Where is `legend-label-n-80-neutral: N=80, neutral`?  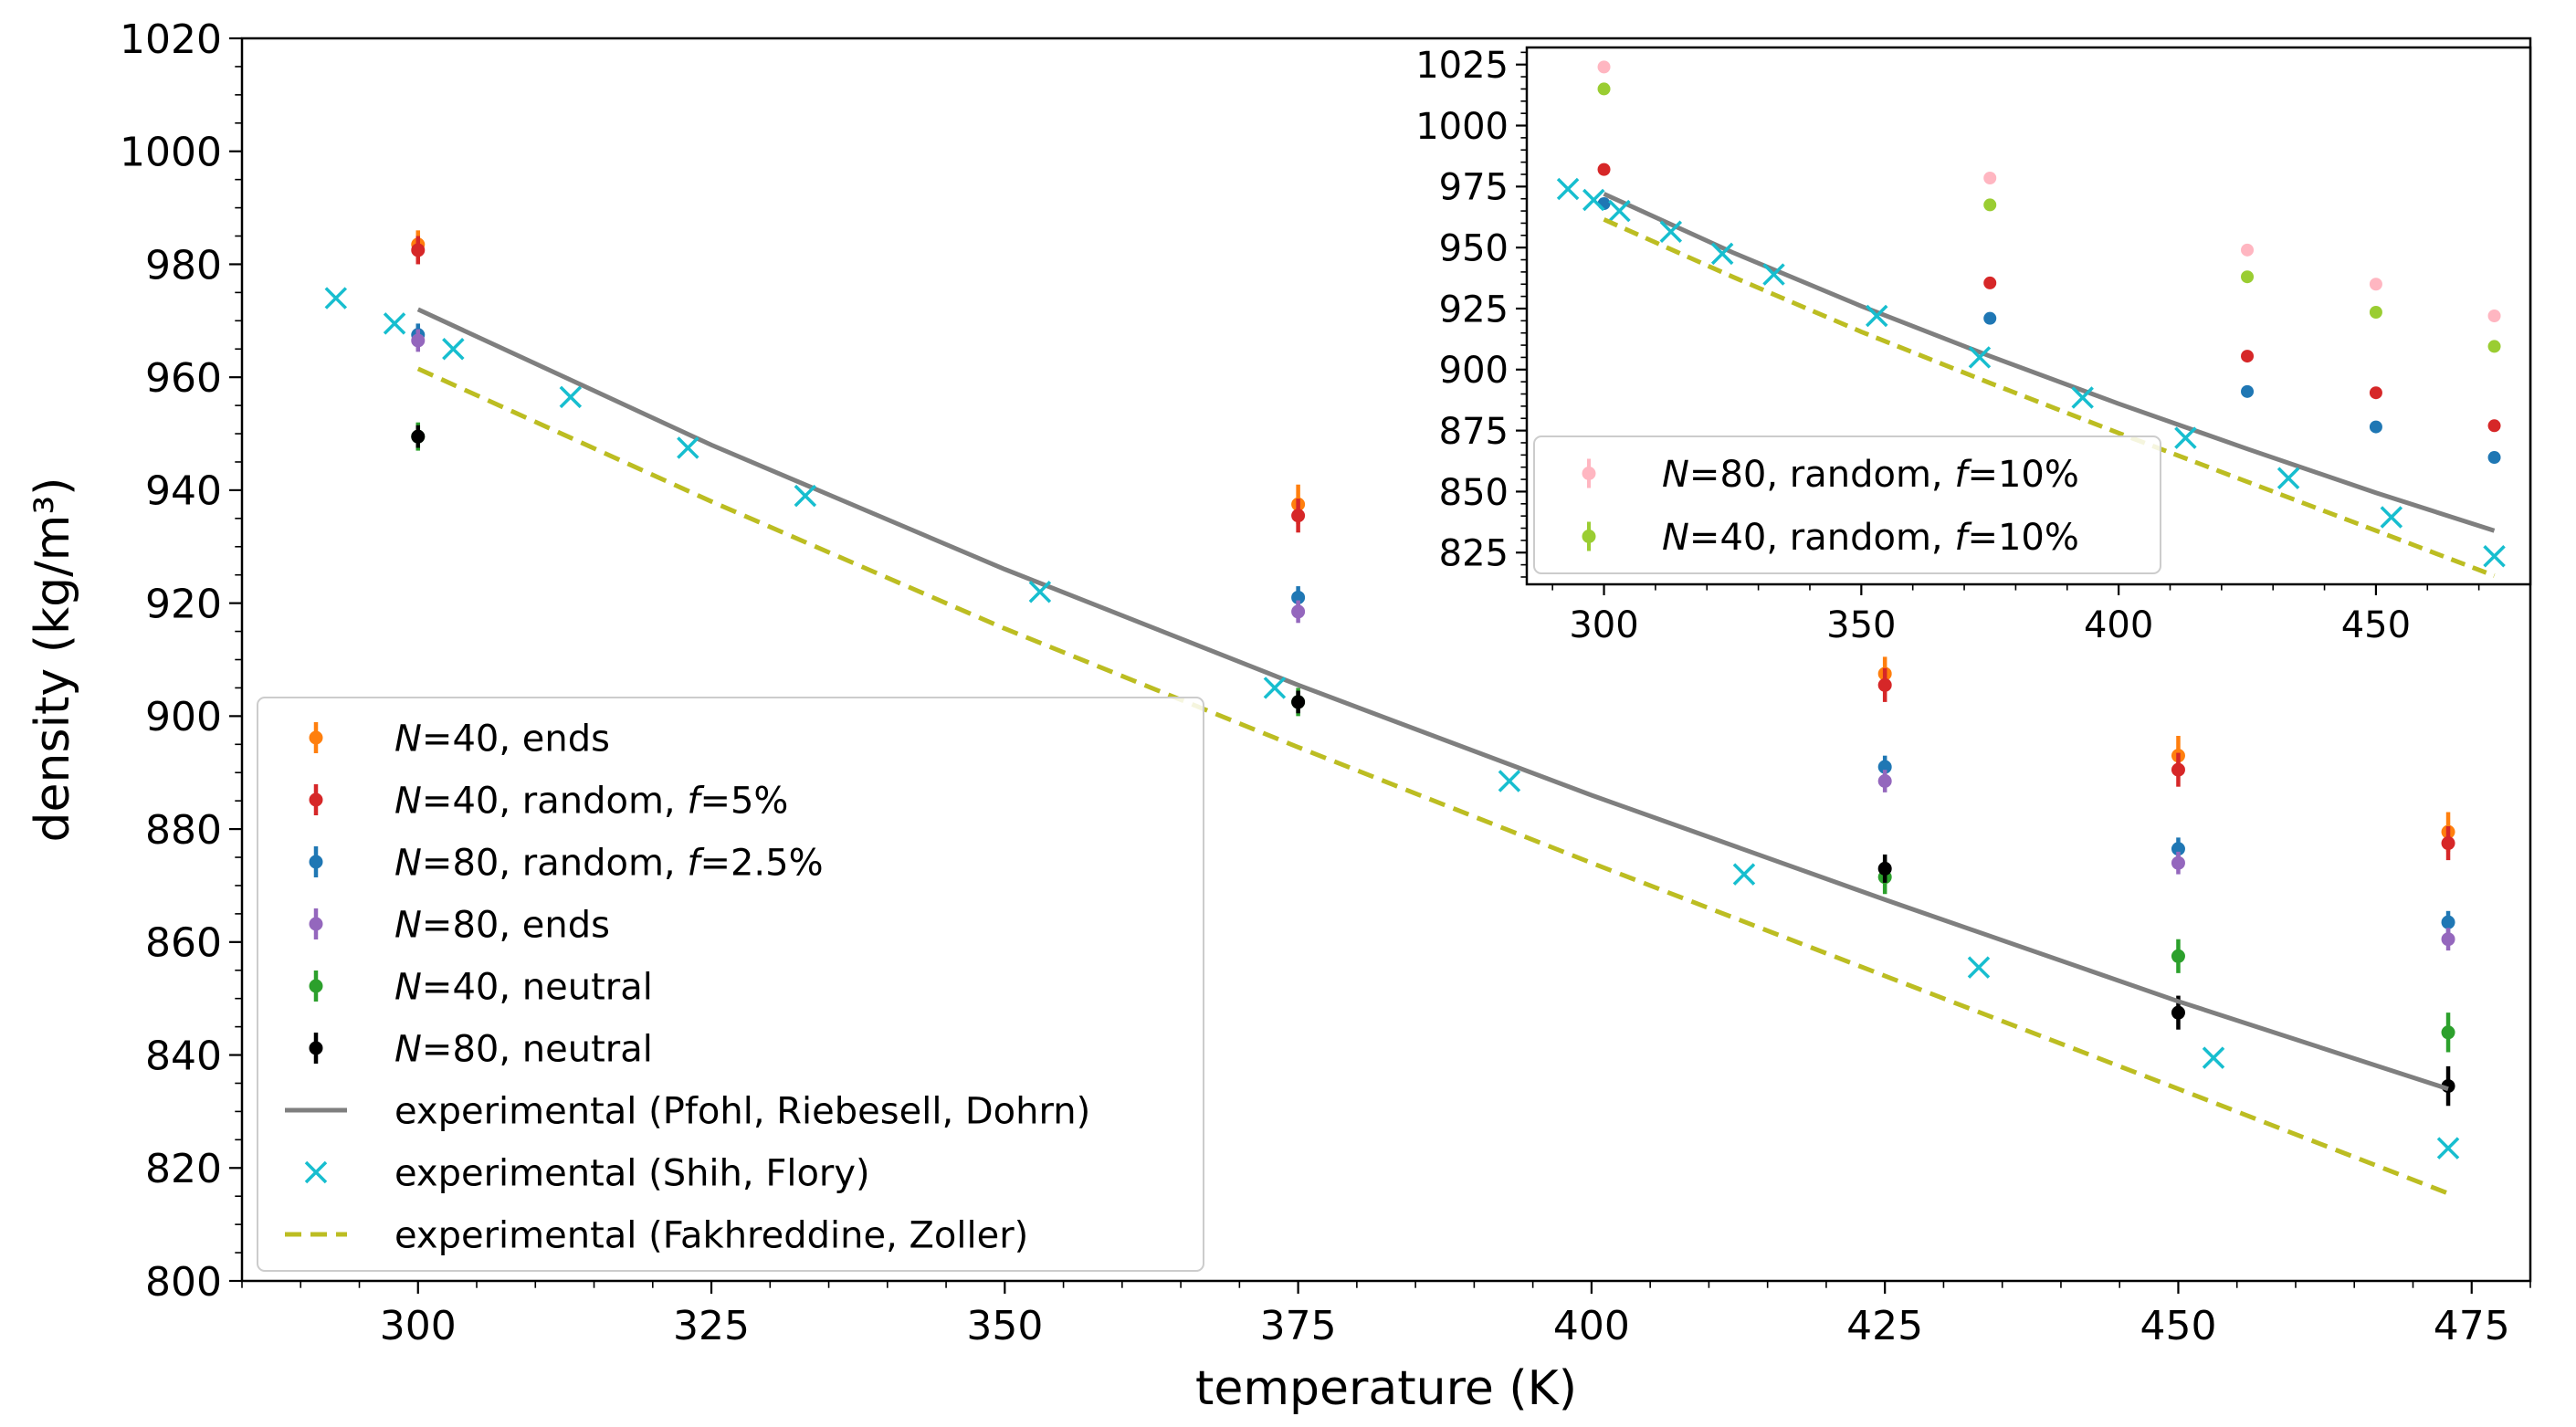
legend-label-n-80-neutral: N=80, neutral is located at coordinates (523, 1049).